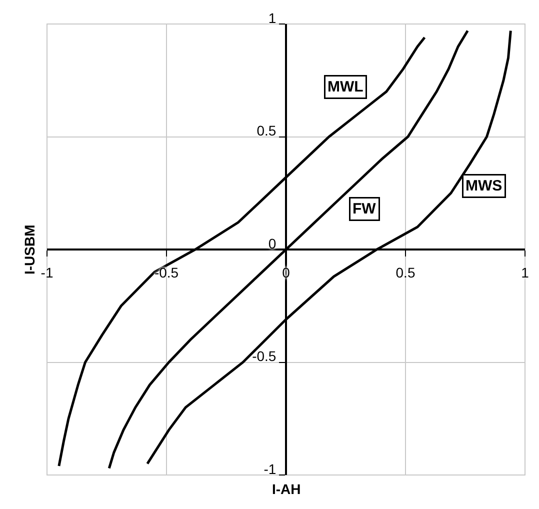 The height and width of the screenshot is (509, 539). I want to click on y-axis-title: I-USBM, so click(30, 249).